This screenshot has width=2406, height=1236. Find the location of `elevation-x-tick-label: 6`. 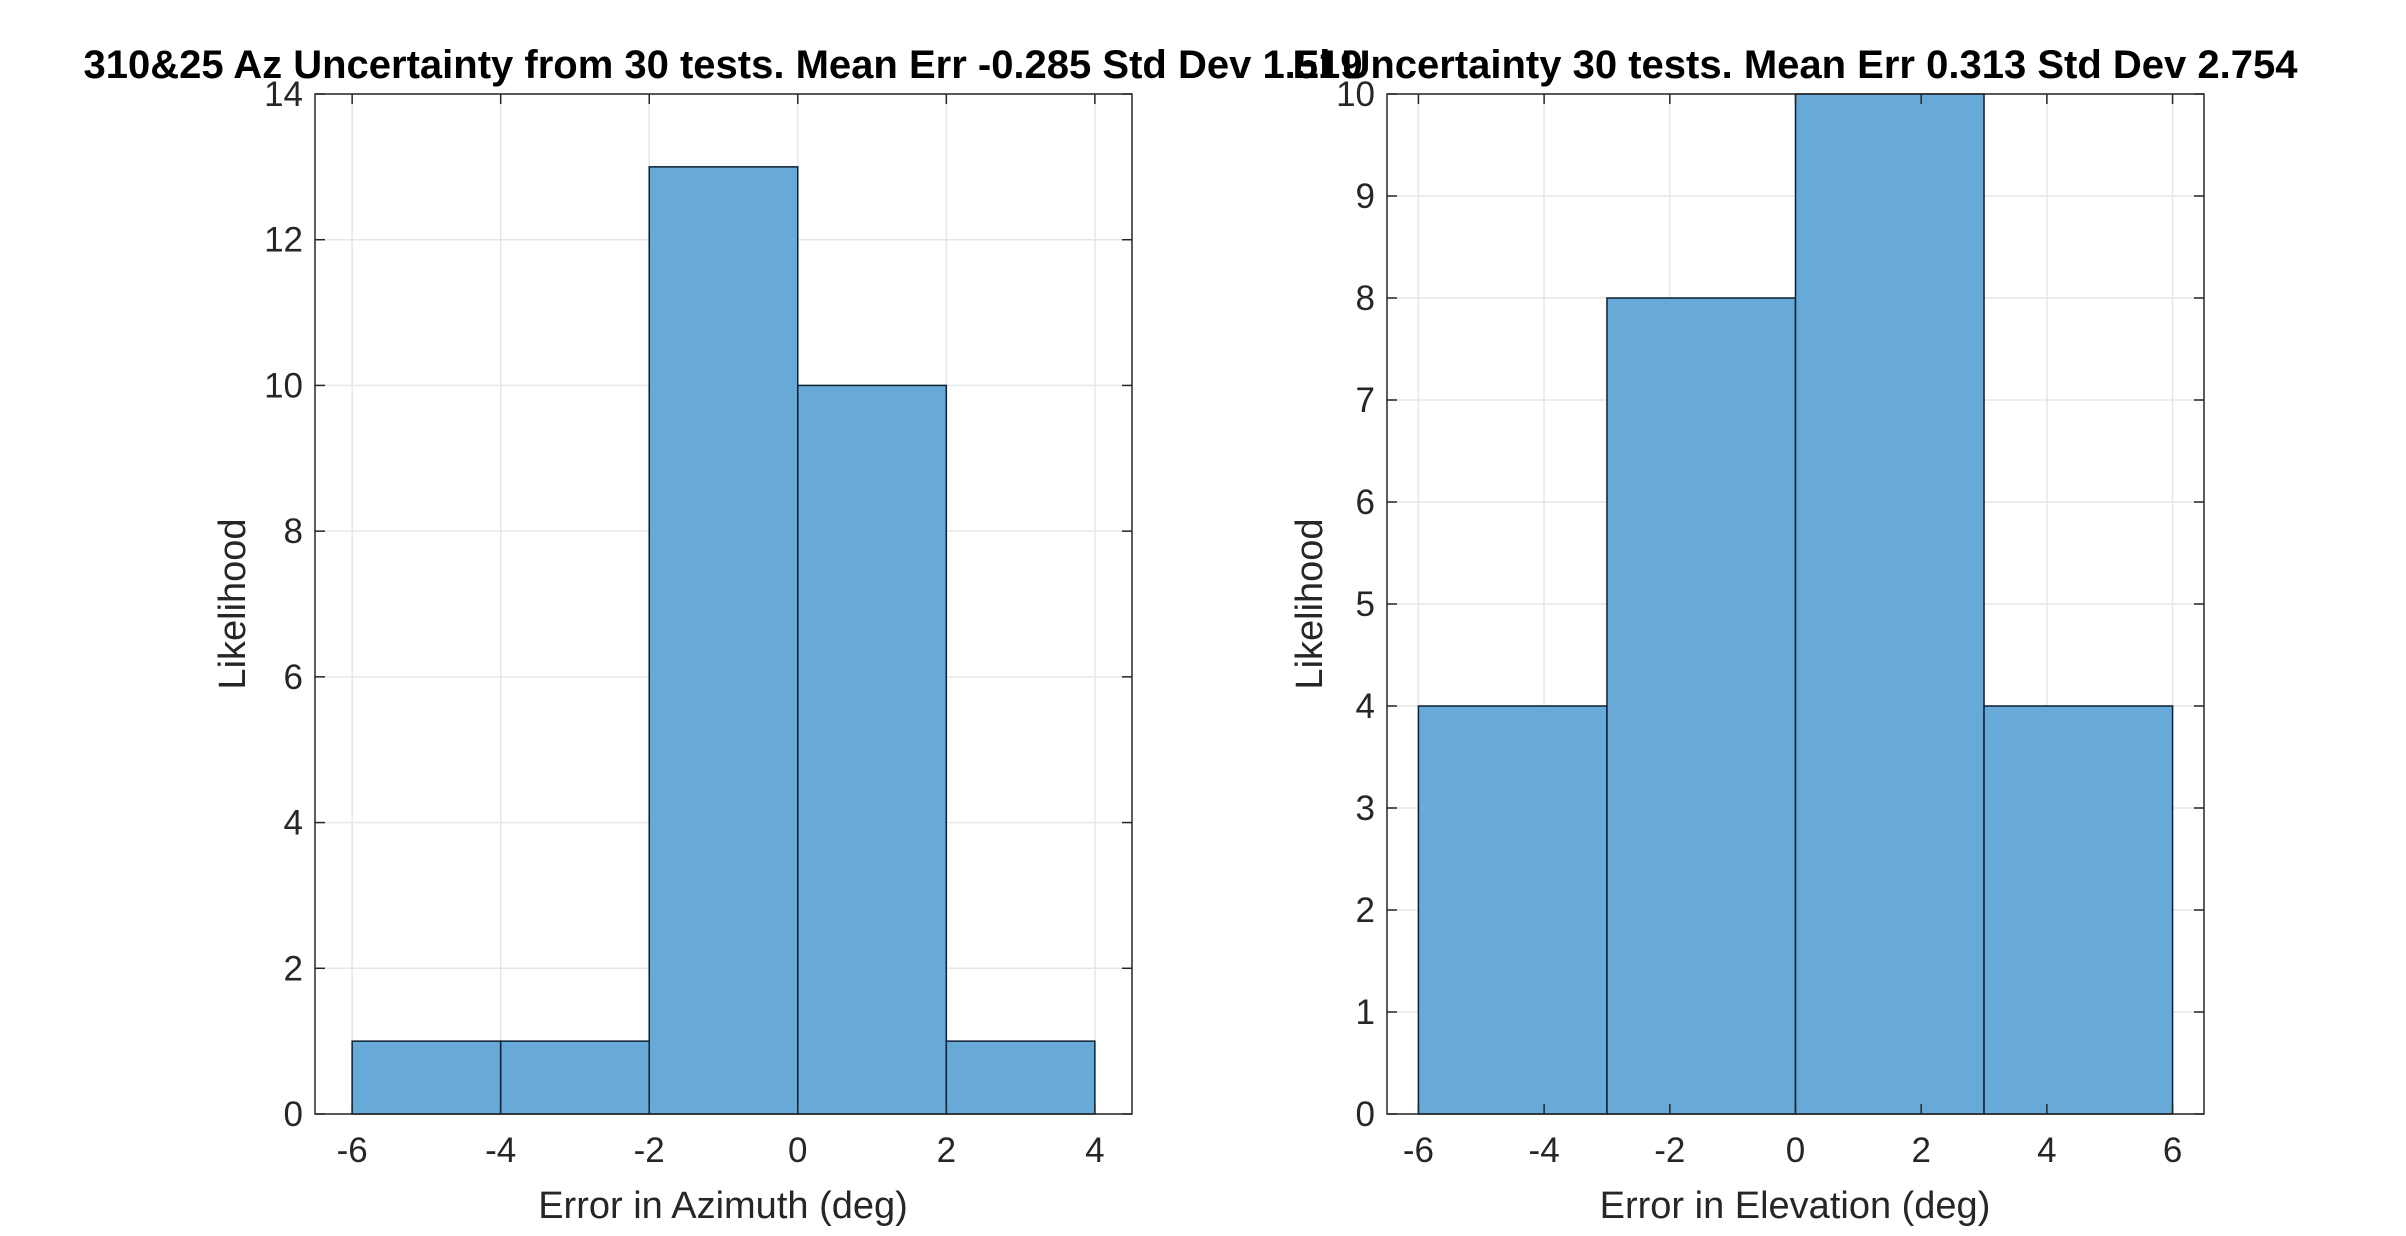

elevation-x-tick-label: 6 is located at coordinates (2172, 1150).